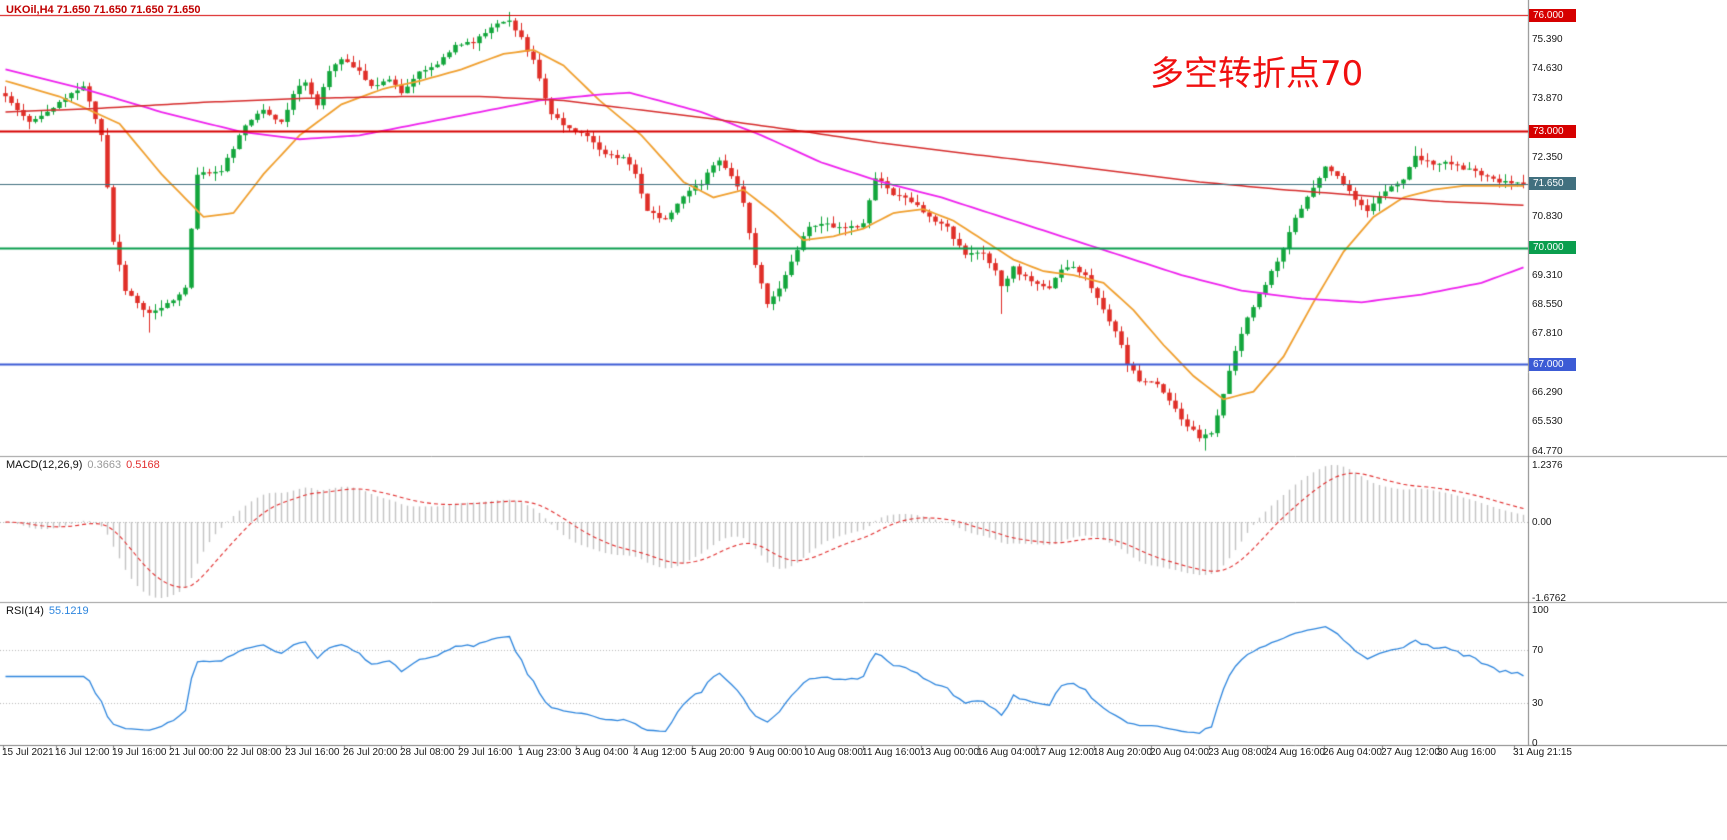 Image resolution: width=1727 pixels, height=840 pixels. What do you see at coordinates (718, 752) in the screenshot?
I see `time-axis-label: 5 Aug 20:00` at bounding box center [718, 752].